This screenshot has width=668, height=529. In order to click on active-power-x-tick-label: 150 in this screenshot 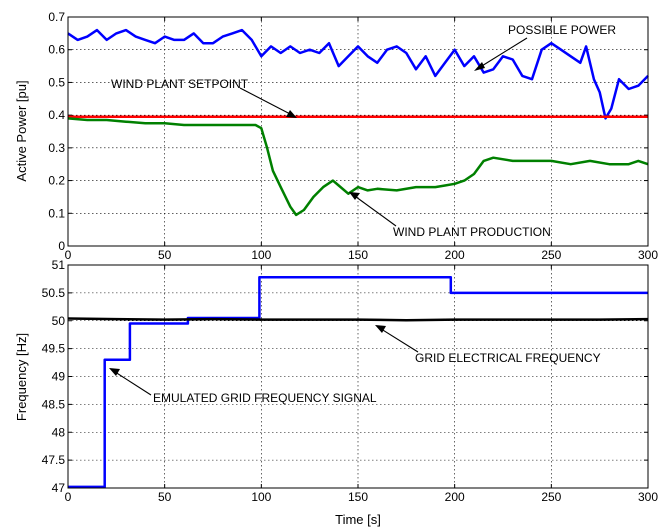, I will do `click(358, 255)`.